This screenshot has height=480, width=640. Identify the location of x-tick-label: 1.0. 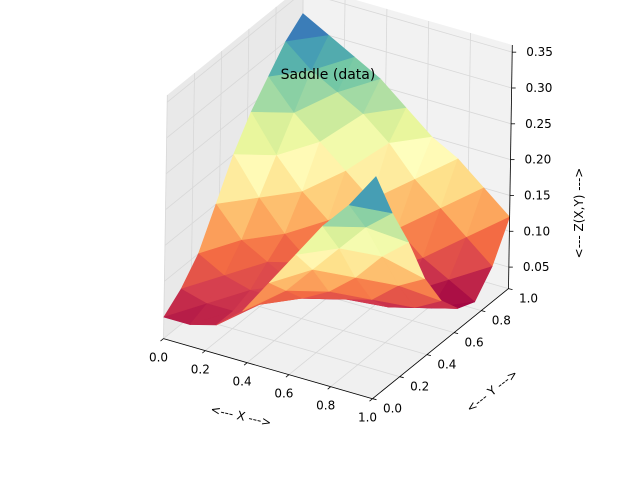
(367, 418).